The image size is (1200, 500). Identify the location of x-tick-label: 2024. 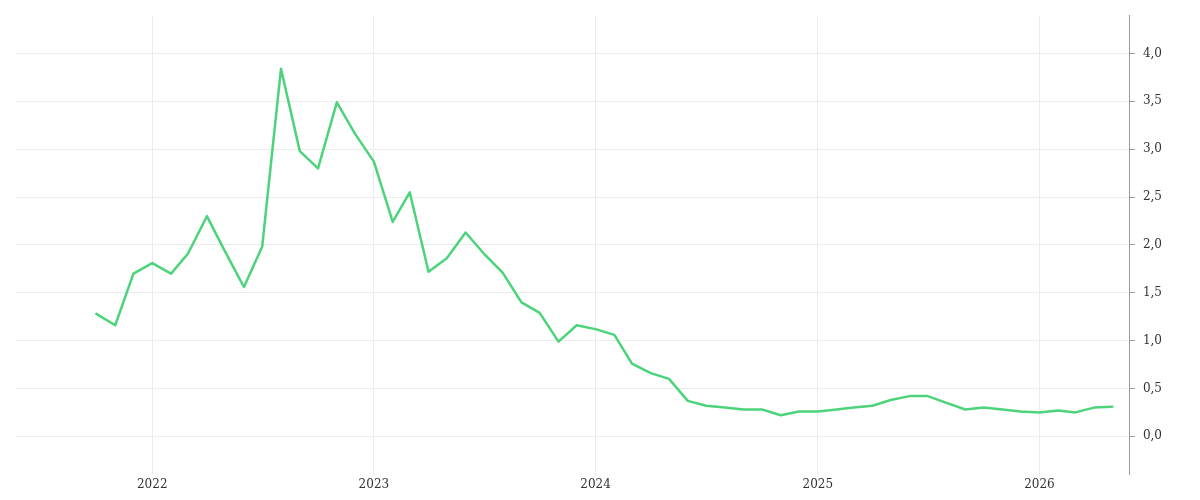
(596, 483).